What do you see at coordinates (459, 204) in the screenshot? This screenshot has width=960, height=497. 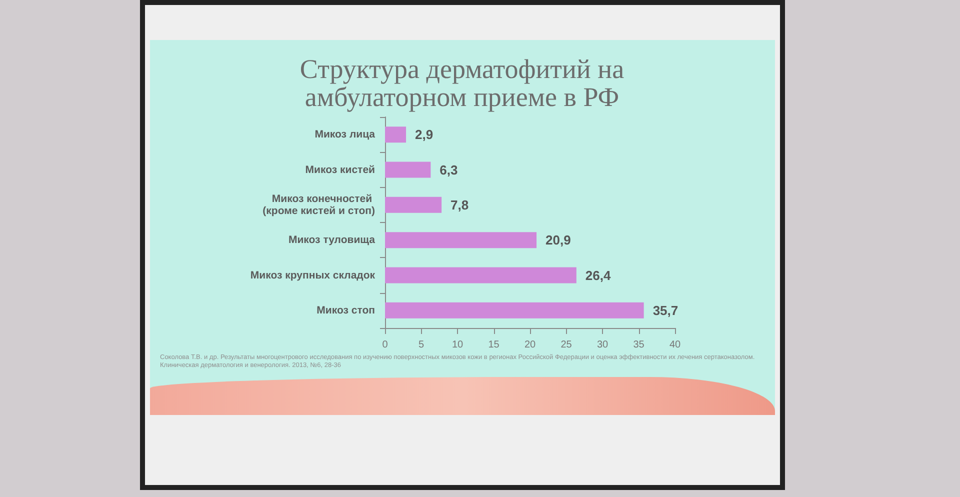 I see `data-label: 7,8` at bounding box center [459, 204].